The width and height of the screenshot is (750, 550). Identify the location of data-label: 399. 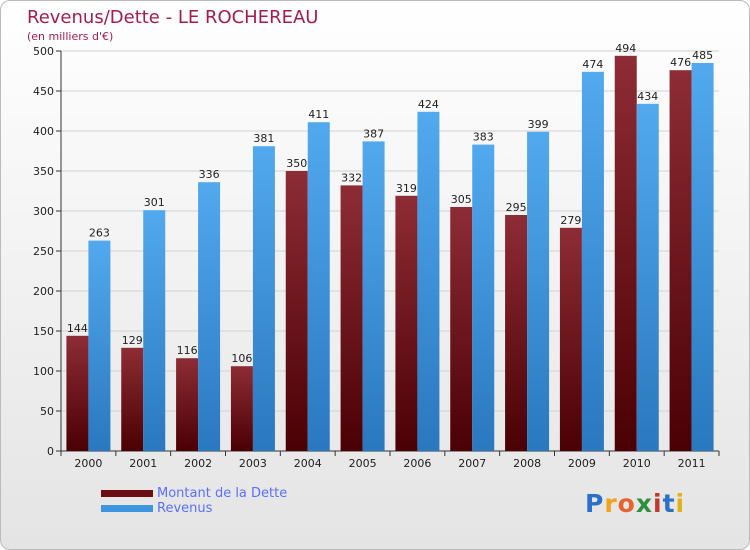
(538, 124).